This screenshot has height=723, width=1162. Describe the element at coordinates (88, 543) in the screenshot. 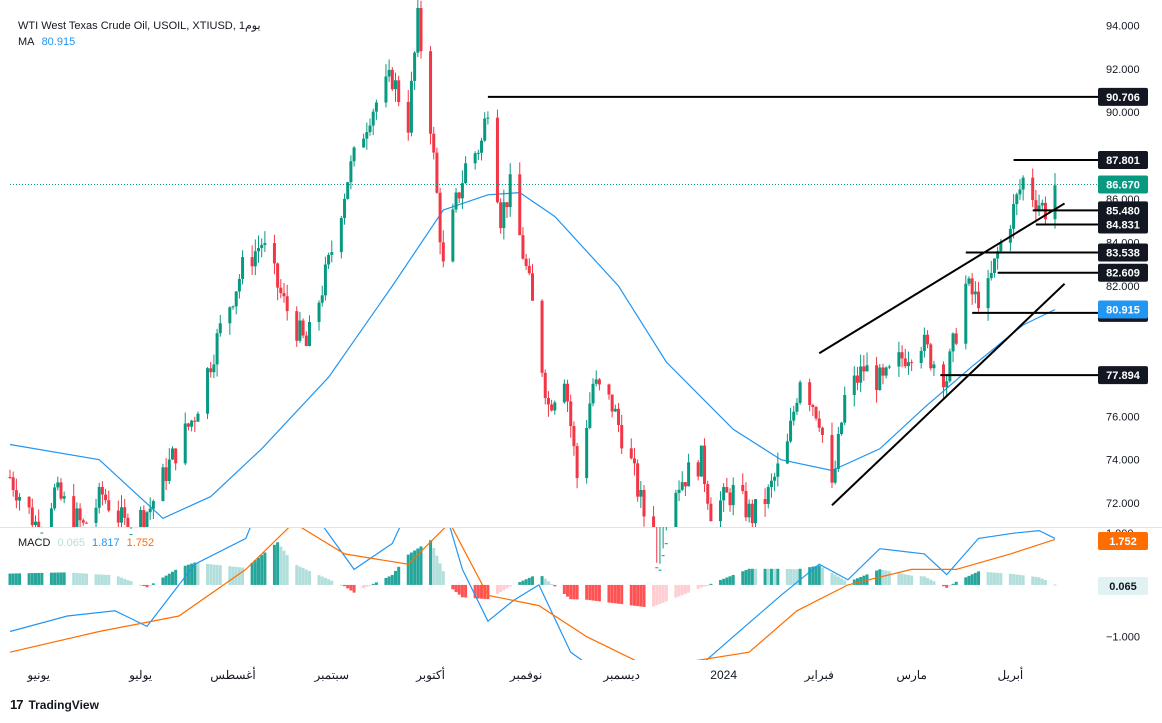

I see `macd-legend: MACD 0.065 1.817 1.752` at that location.